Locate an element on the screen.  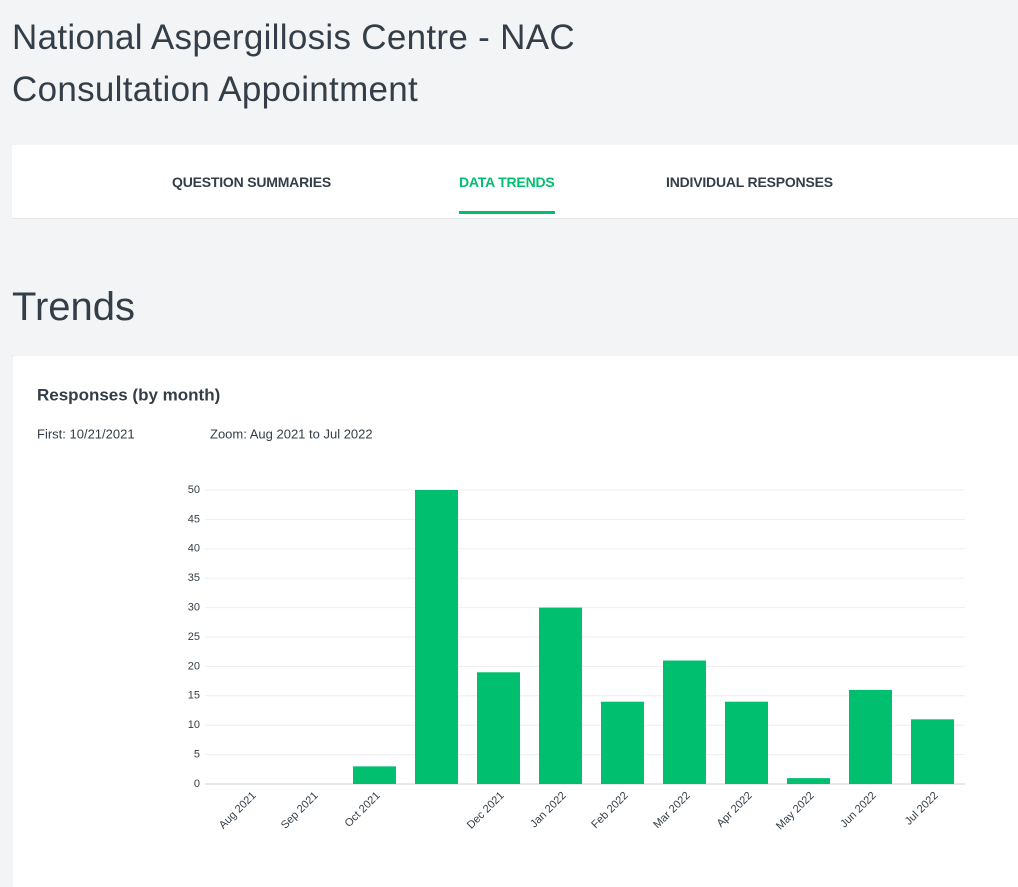
title-line: National Aspergillosis Centre - NAC is located at coordinates (293, 37).